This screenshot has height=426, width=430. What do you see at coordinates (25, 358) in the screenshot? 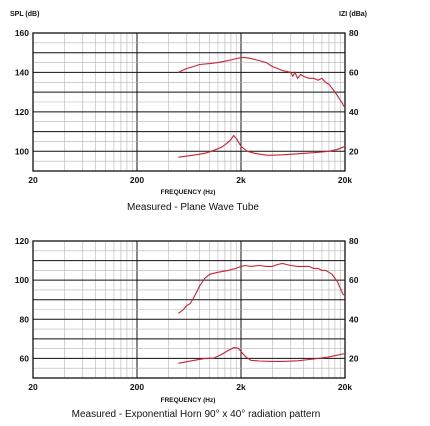
I see `plot2-y-tick-label: 60` at bounding box center [25, 358].